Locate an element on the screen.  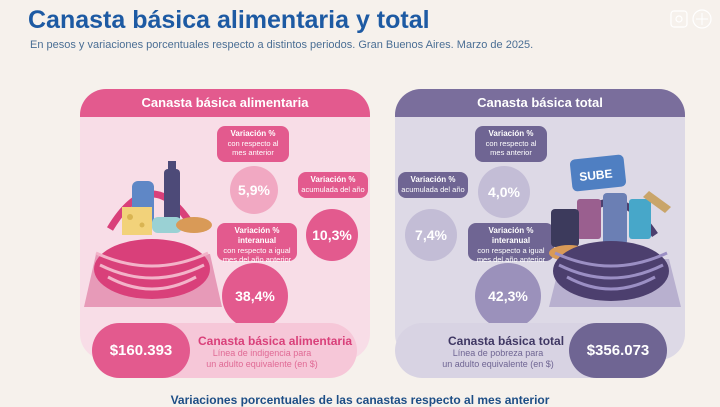
goods-basket-illustration: SUBE is located at coordinates (615, 230).